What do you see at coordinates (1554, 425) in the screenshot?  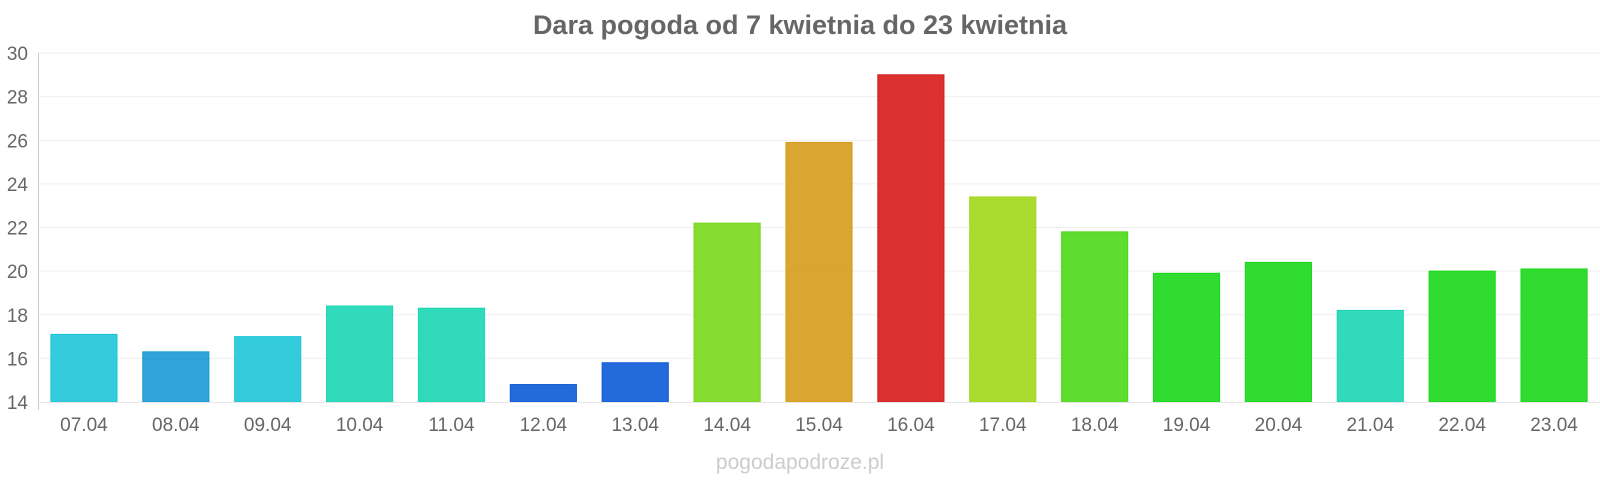 I see `x-tick-label: 23.04` at bounding box center [1554, 425].